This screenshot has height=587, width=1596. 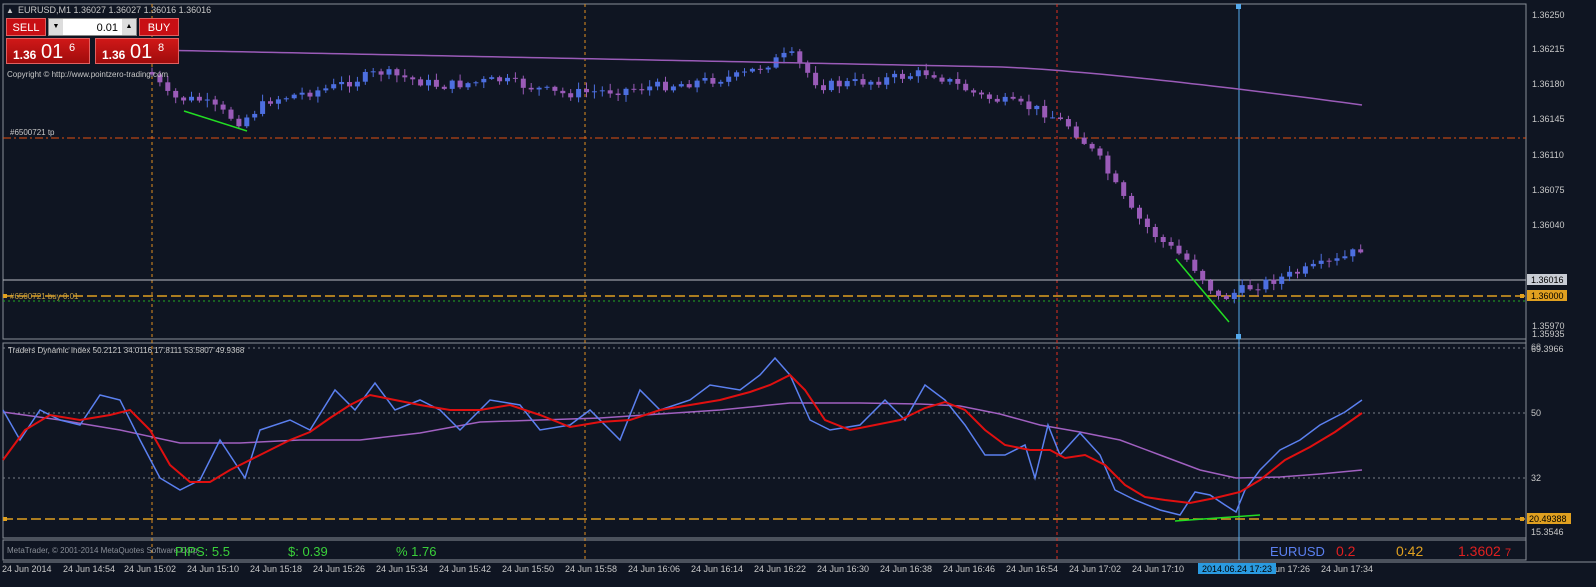 What do you see at coordinates (92, 27) in the screenshot?
I see `lot-size-input: ▼ 0.01 ▲` at bounding box center [92, 27].